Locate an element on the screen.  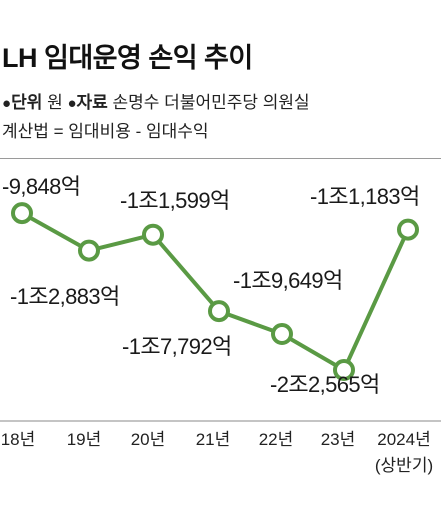
x-tick-group: 18년 19년 20년 21년 22년 23년 2024년 (상반기) is located at coordinates (217, 452).